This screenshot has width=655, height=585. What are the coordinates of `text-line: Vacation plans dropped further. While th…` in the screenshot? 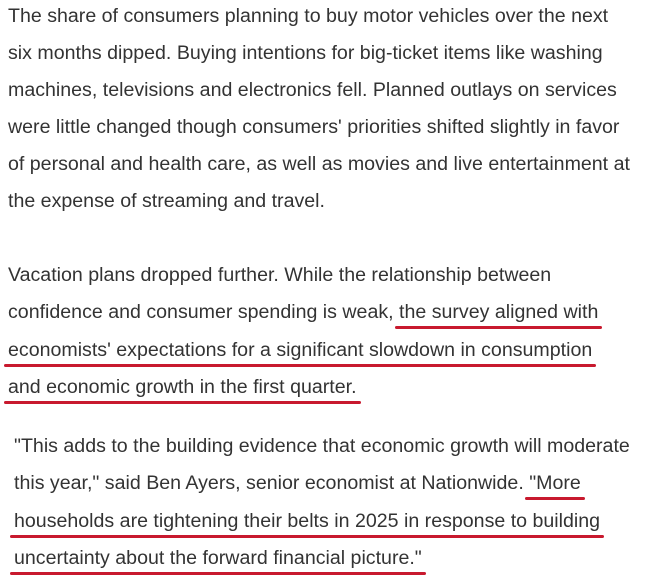 It's located at (279, 275).